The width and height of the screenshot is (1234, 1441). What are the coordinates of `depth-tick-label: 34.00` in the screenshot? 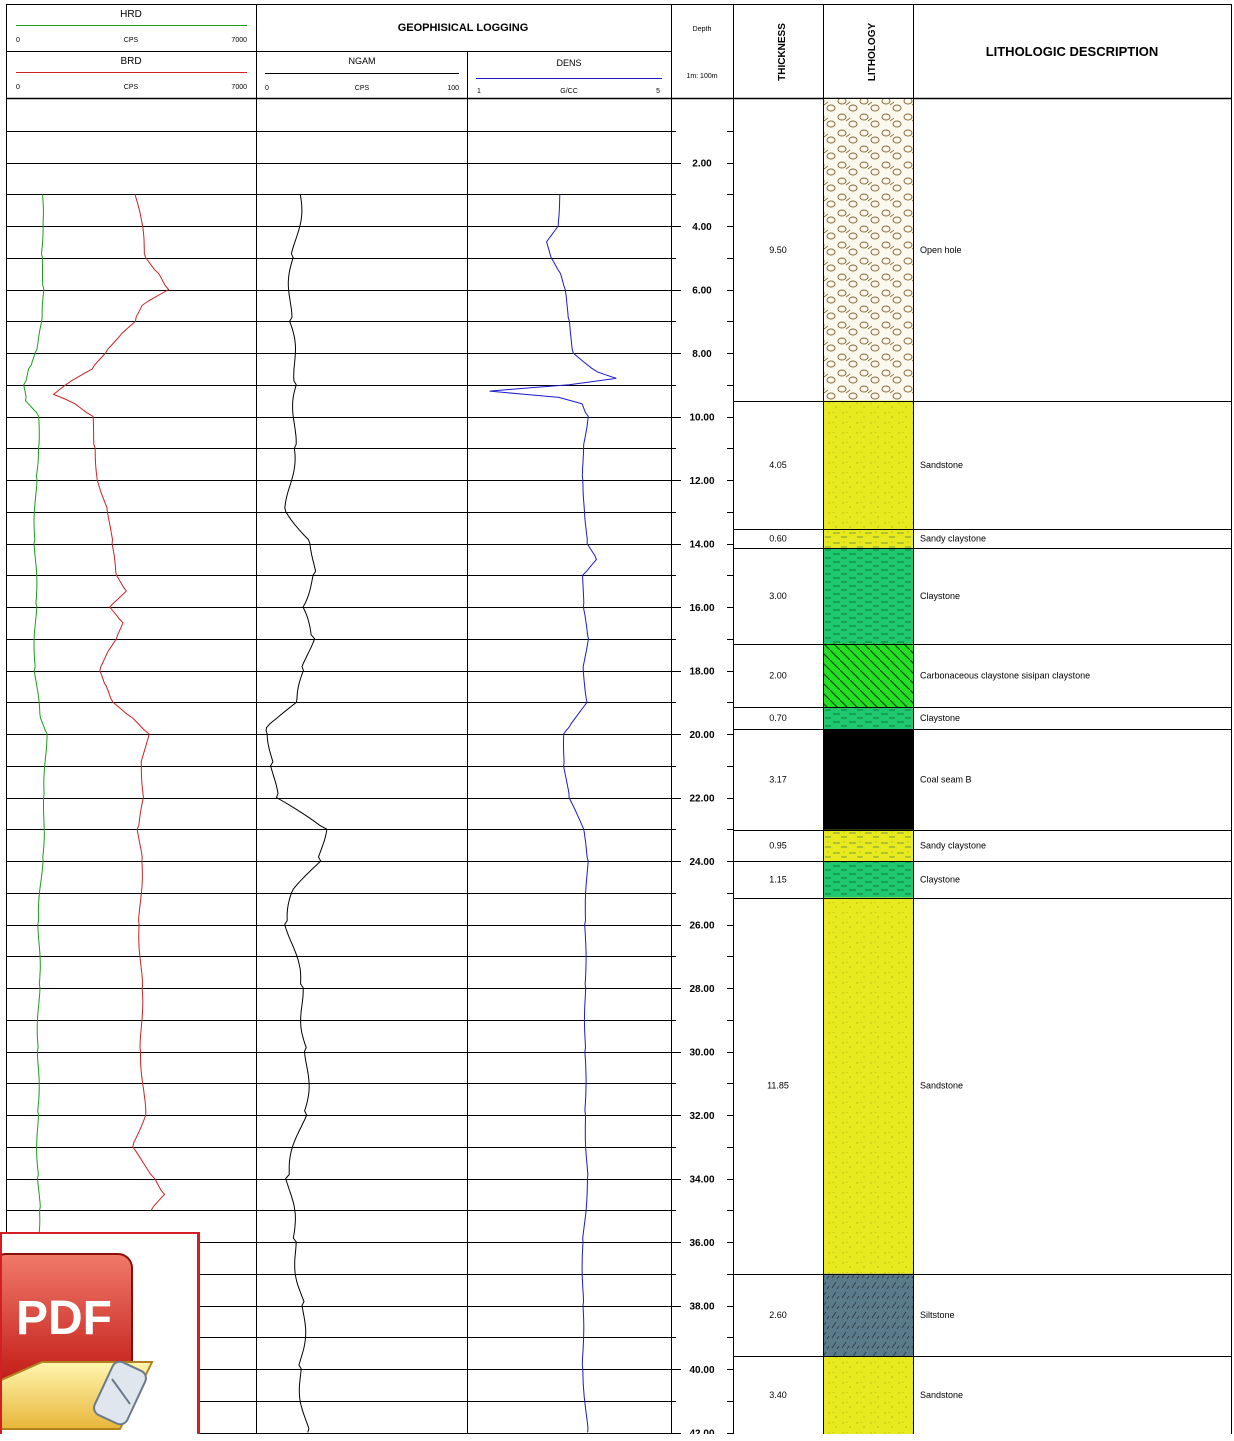 It's located at (701, 1180).